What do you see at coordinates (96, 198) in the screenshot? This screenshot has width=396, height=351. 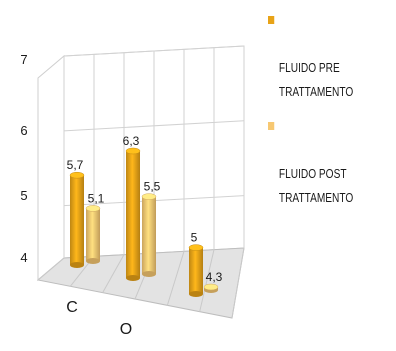 I see `data-label: 5,1` at bounding box center [96, 198].